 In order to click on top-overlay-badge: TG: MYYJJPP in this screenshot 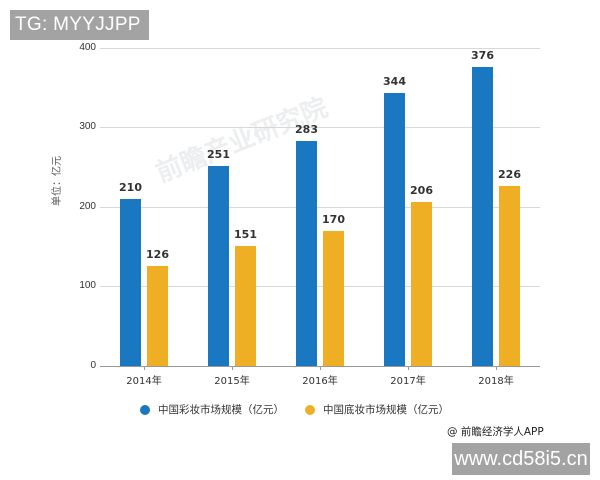, I will do `click(79, 25)`.